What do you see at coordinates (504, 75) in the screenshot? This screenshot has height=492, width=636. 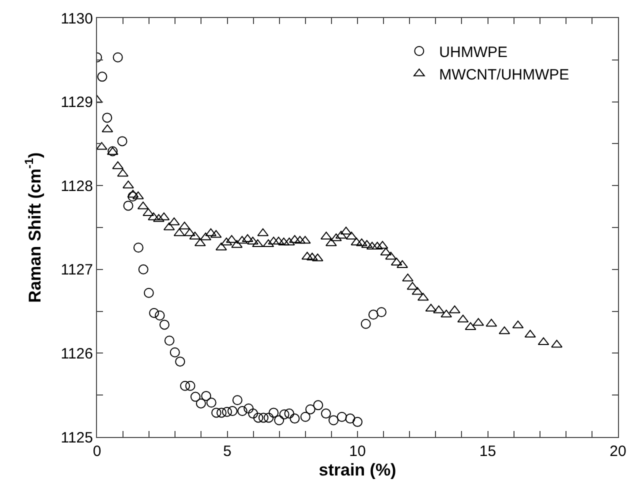 I see `legend-label: MWCNT/UHMWPE` at bounding box center [504, 75].